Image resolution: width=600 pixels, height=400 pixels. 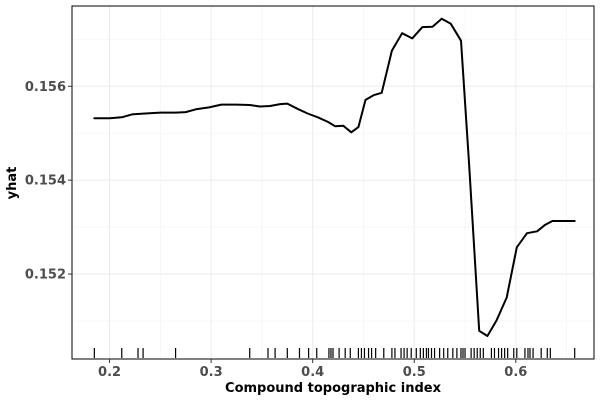 I want to click on rug-layer, so click(x=334, y=353).